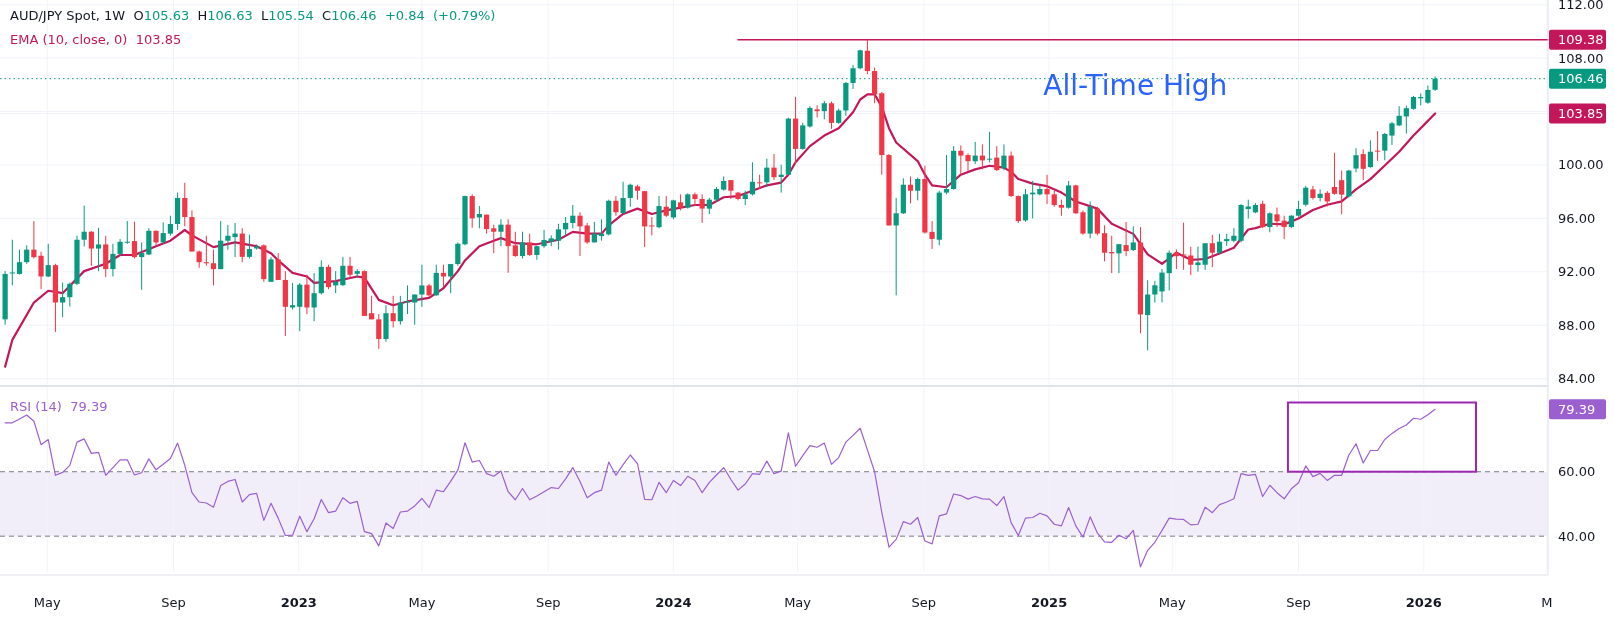 The width and height of the screenshot is (1614, 620). What do you see at coordinates (673, 602) in the screenshot?
I see `x-tick-label: 2024` at bounding box center [673, 602].